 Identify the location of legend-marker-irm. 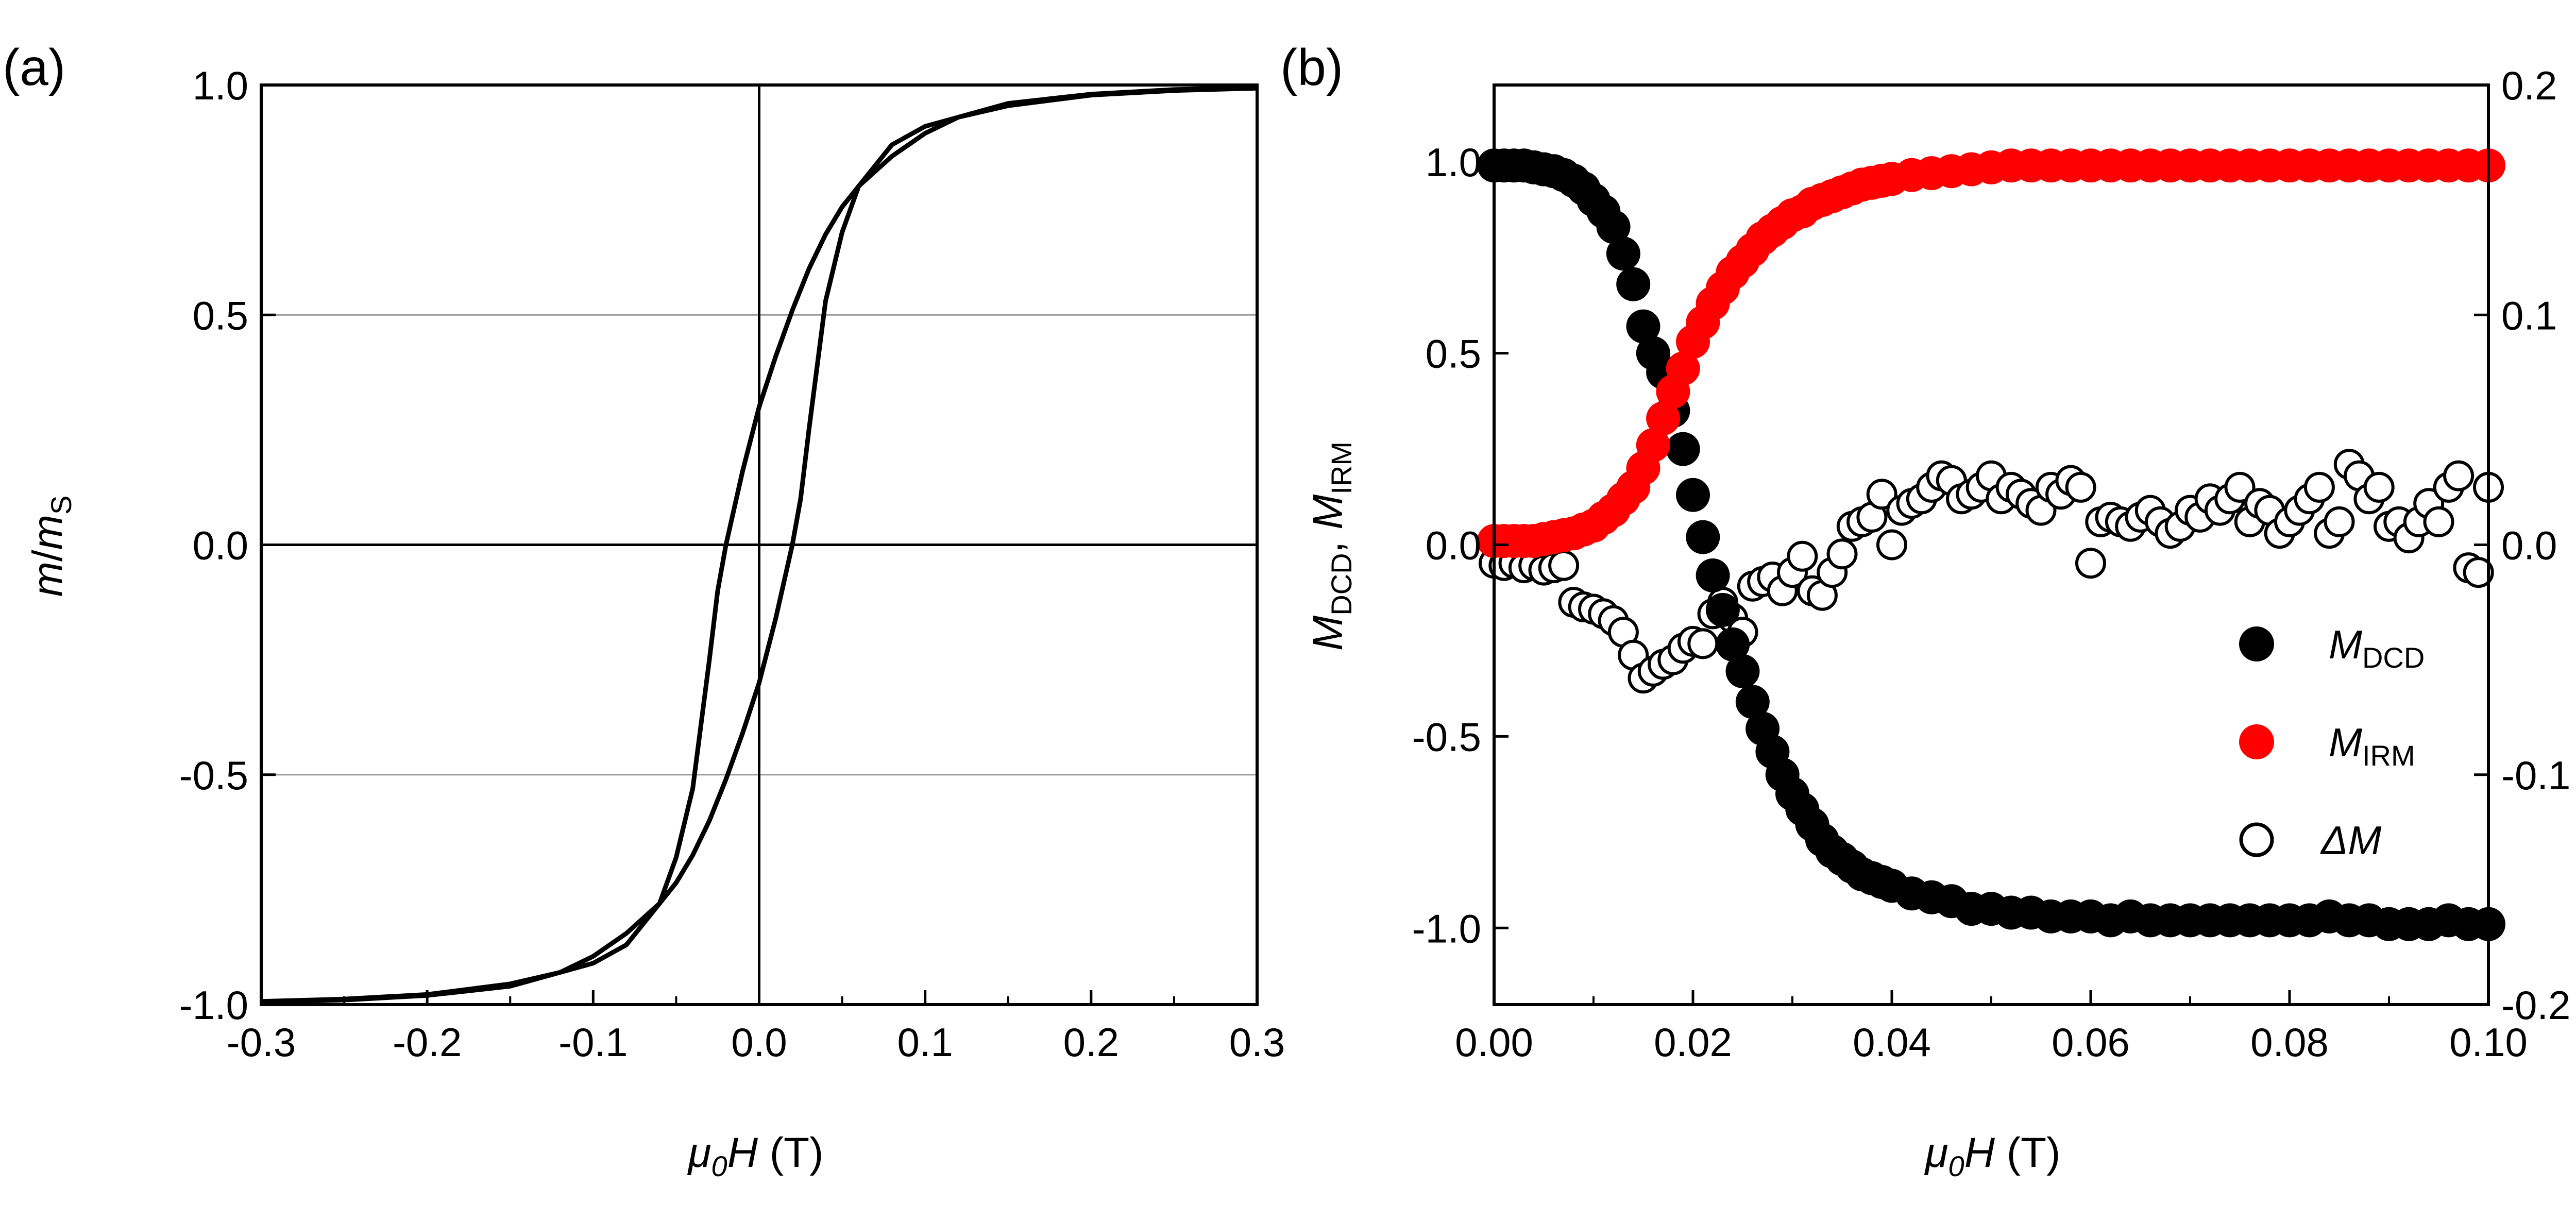
(2256, 741).